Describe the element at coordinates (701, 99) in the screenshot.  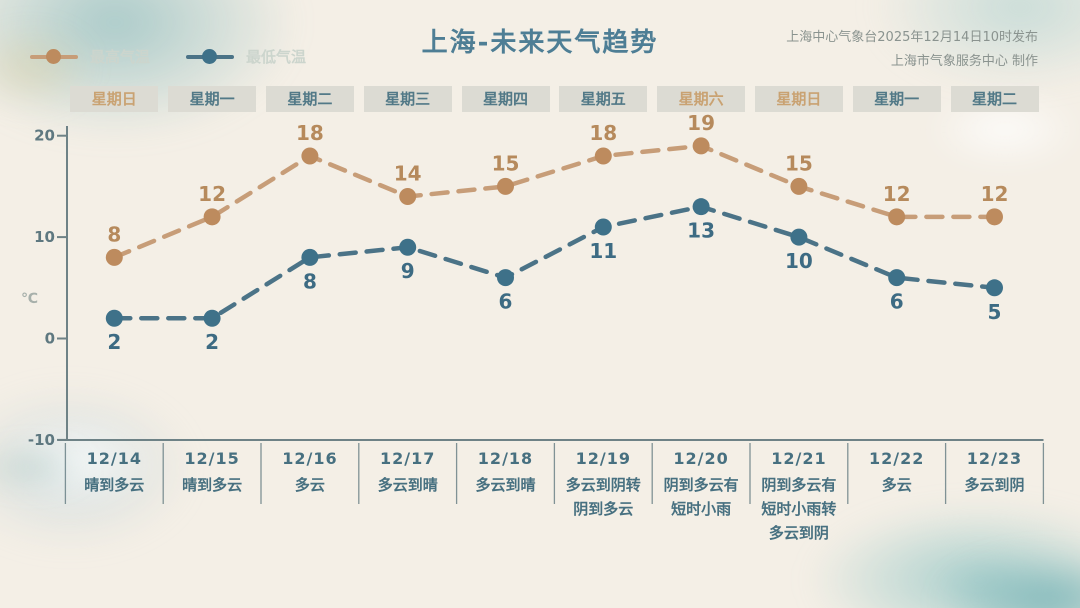
I see `weekday-chip: 星期六` at that location.